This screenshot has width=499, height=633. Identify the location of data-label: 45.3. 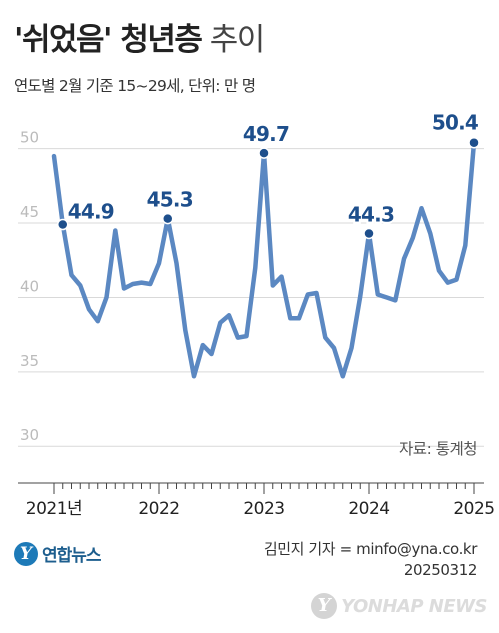
(170, 200).